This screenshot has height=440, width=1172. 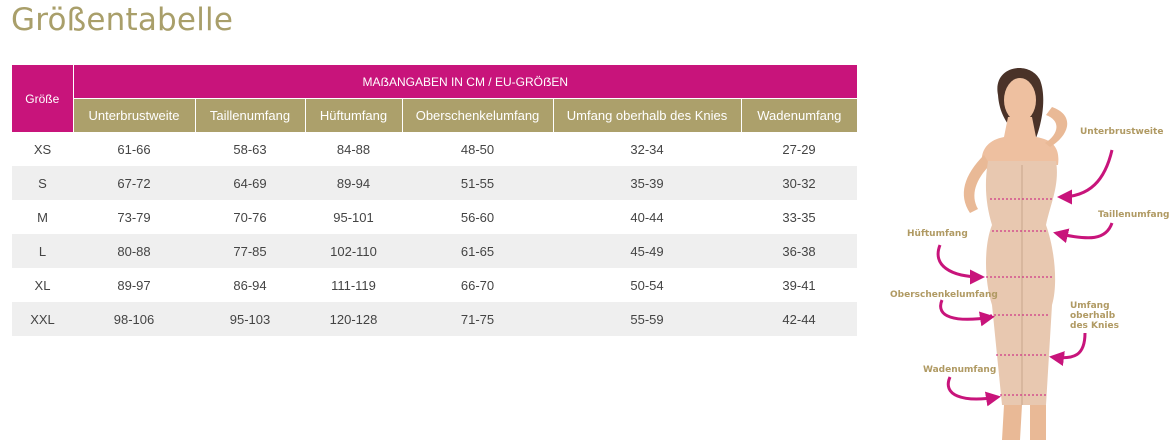 What do you see at coordinates (353, 285) in the screenshot?
I see `value-cell: 111-119` at bounding box center [353, 285].